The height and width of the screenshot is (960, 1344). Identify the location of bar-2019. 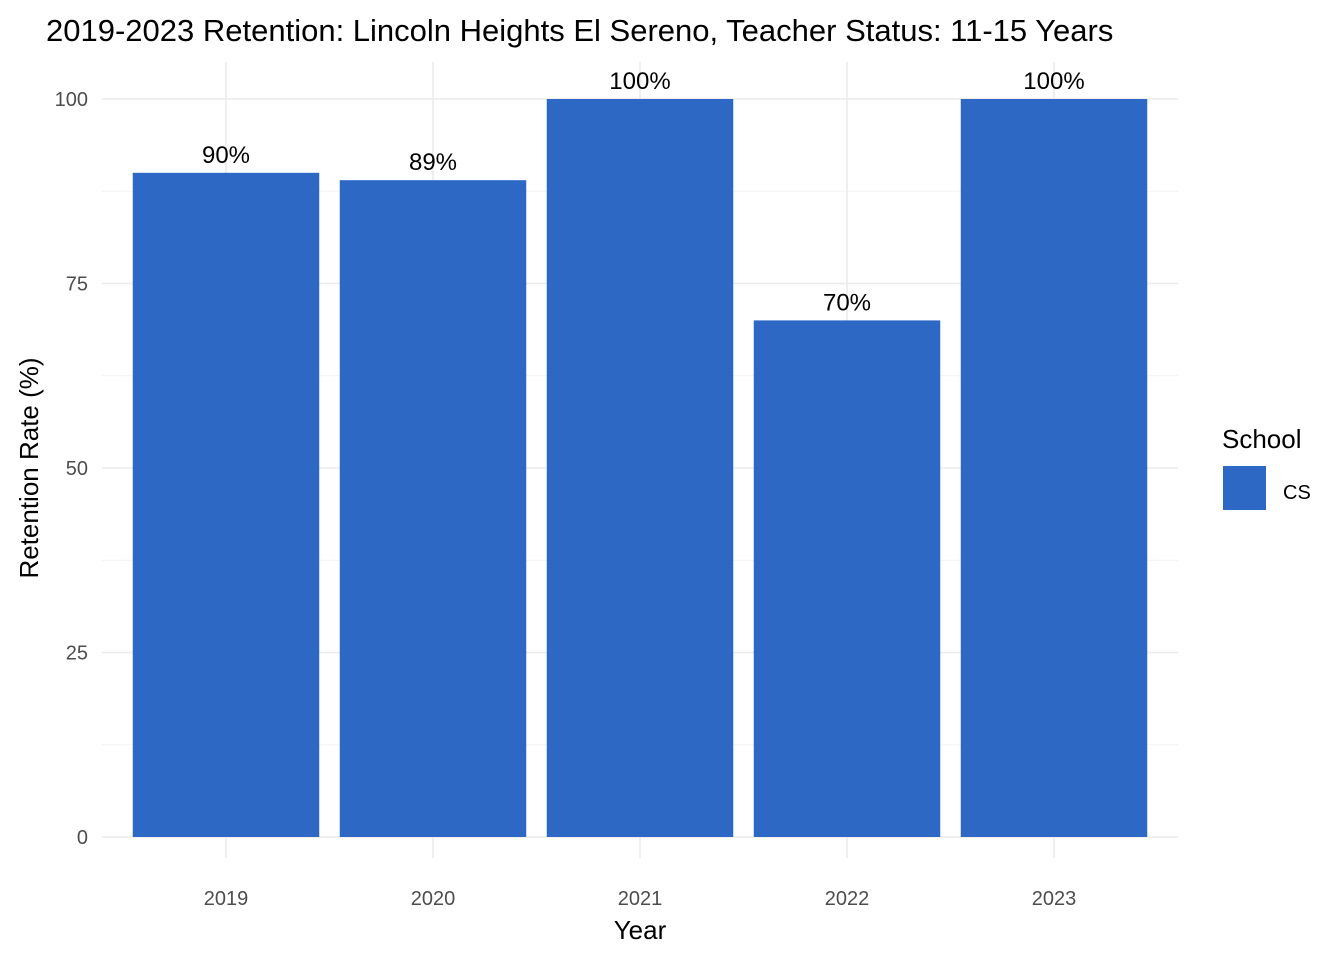
(226, 505).